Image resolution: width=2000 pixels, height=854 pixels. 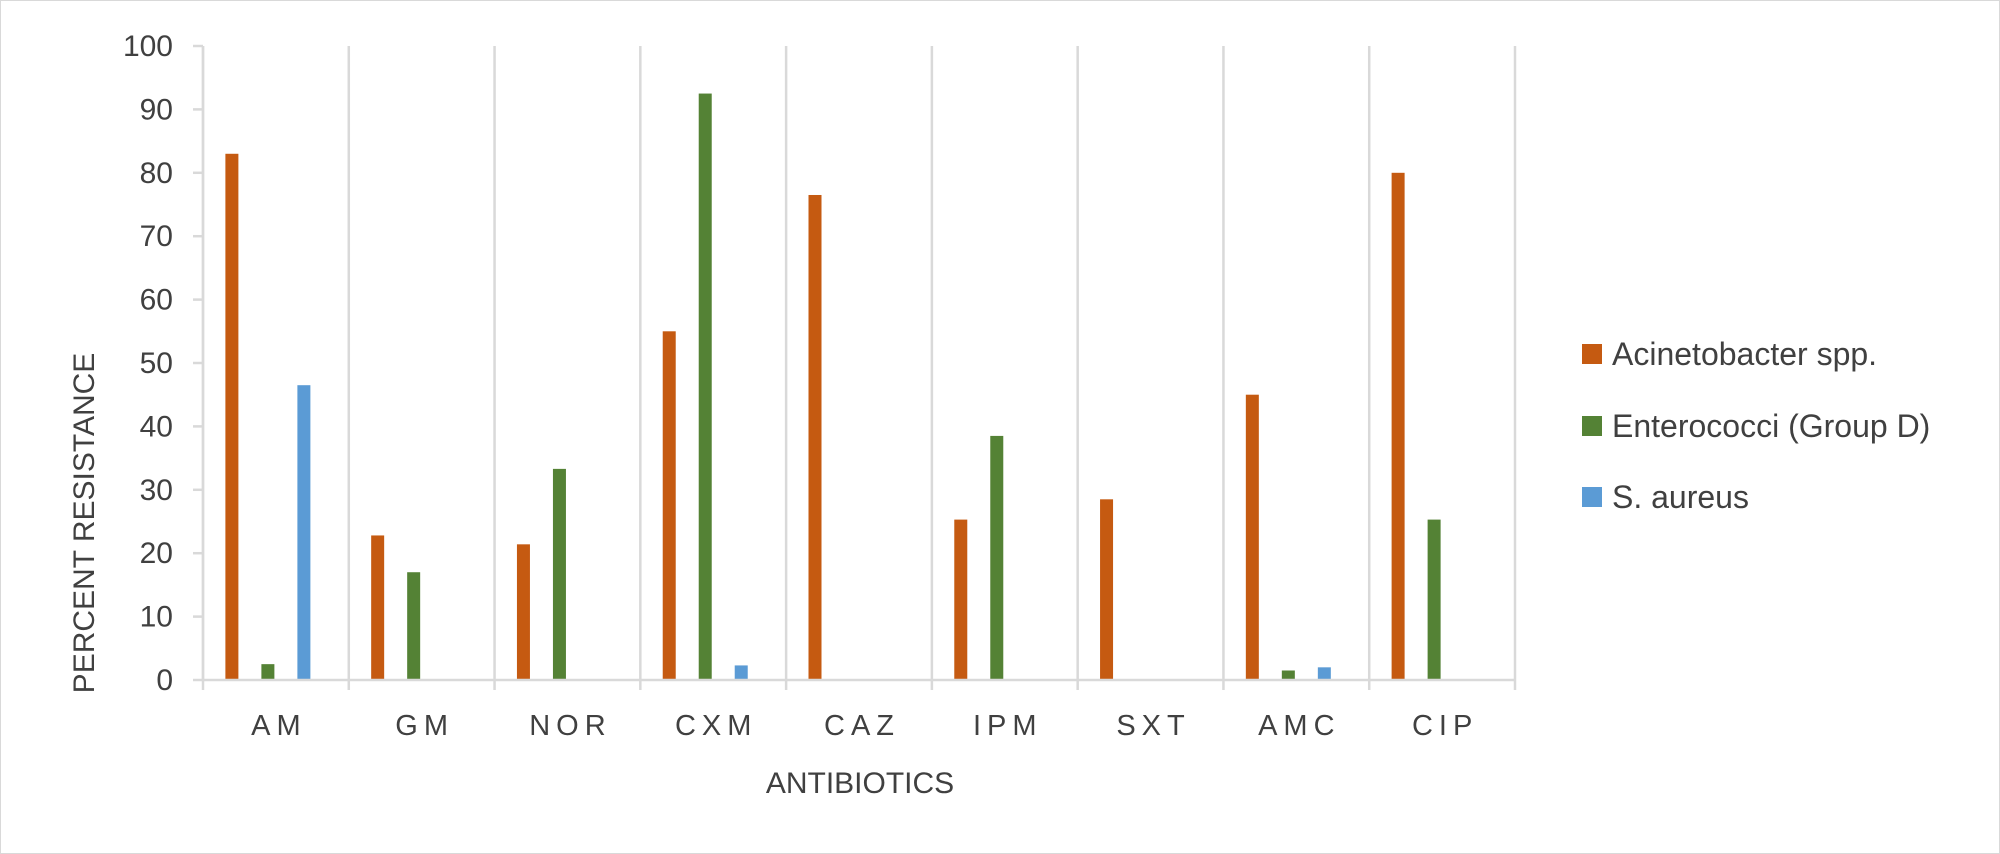 What do you see at coordinates (1153, 726) in the screenshot?
I see `x-tick-label-sxt: SXT` at bounding box center [1153, 726].